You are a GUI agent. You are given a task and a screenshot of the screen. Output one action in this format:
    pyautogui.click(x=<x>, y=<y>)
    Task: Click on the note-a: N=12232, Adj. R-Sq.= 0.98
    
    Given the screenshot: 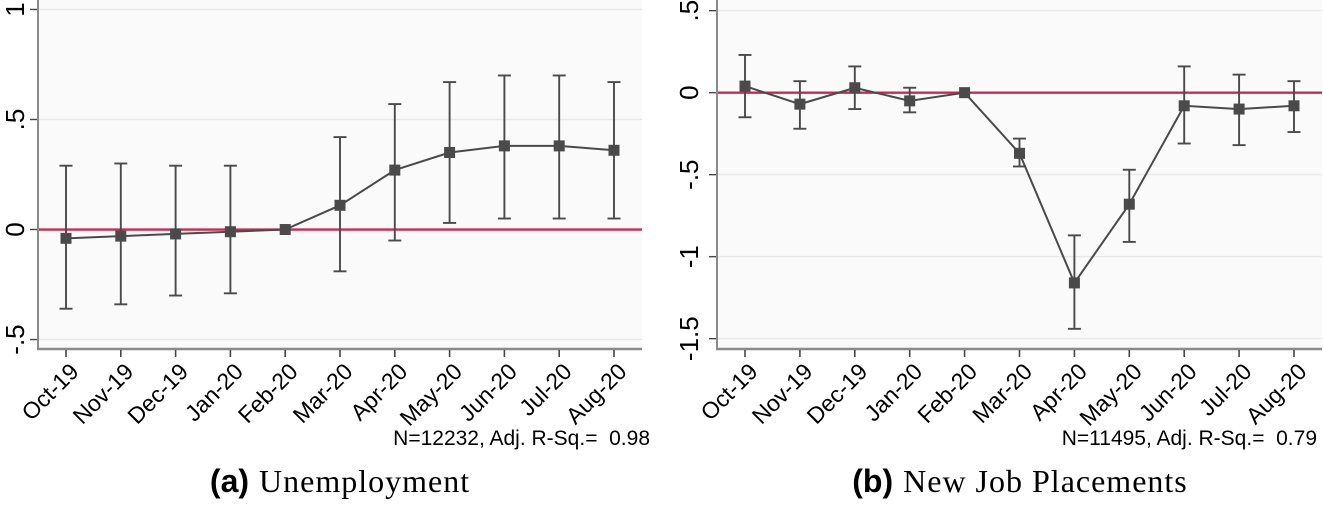 What is the action you would take?
    pyautogui.click(x=521, y=438)
    